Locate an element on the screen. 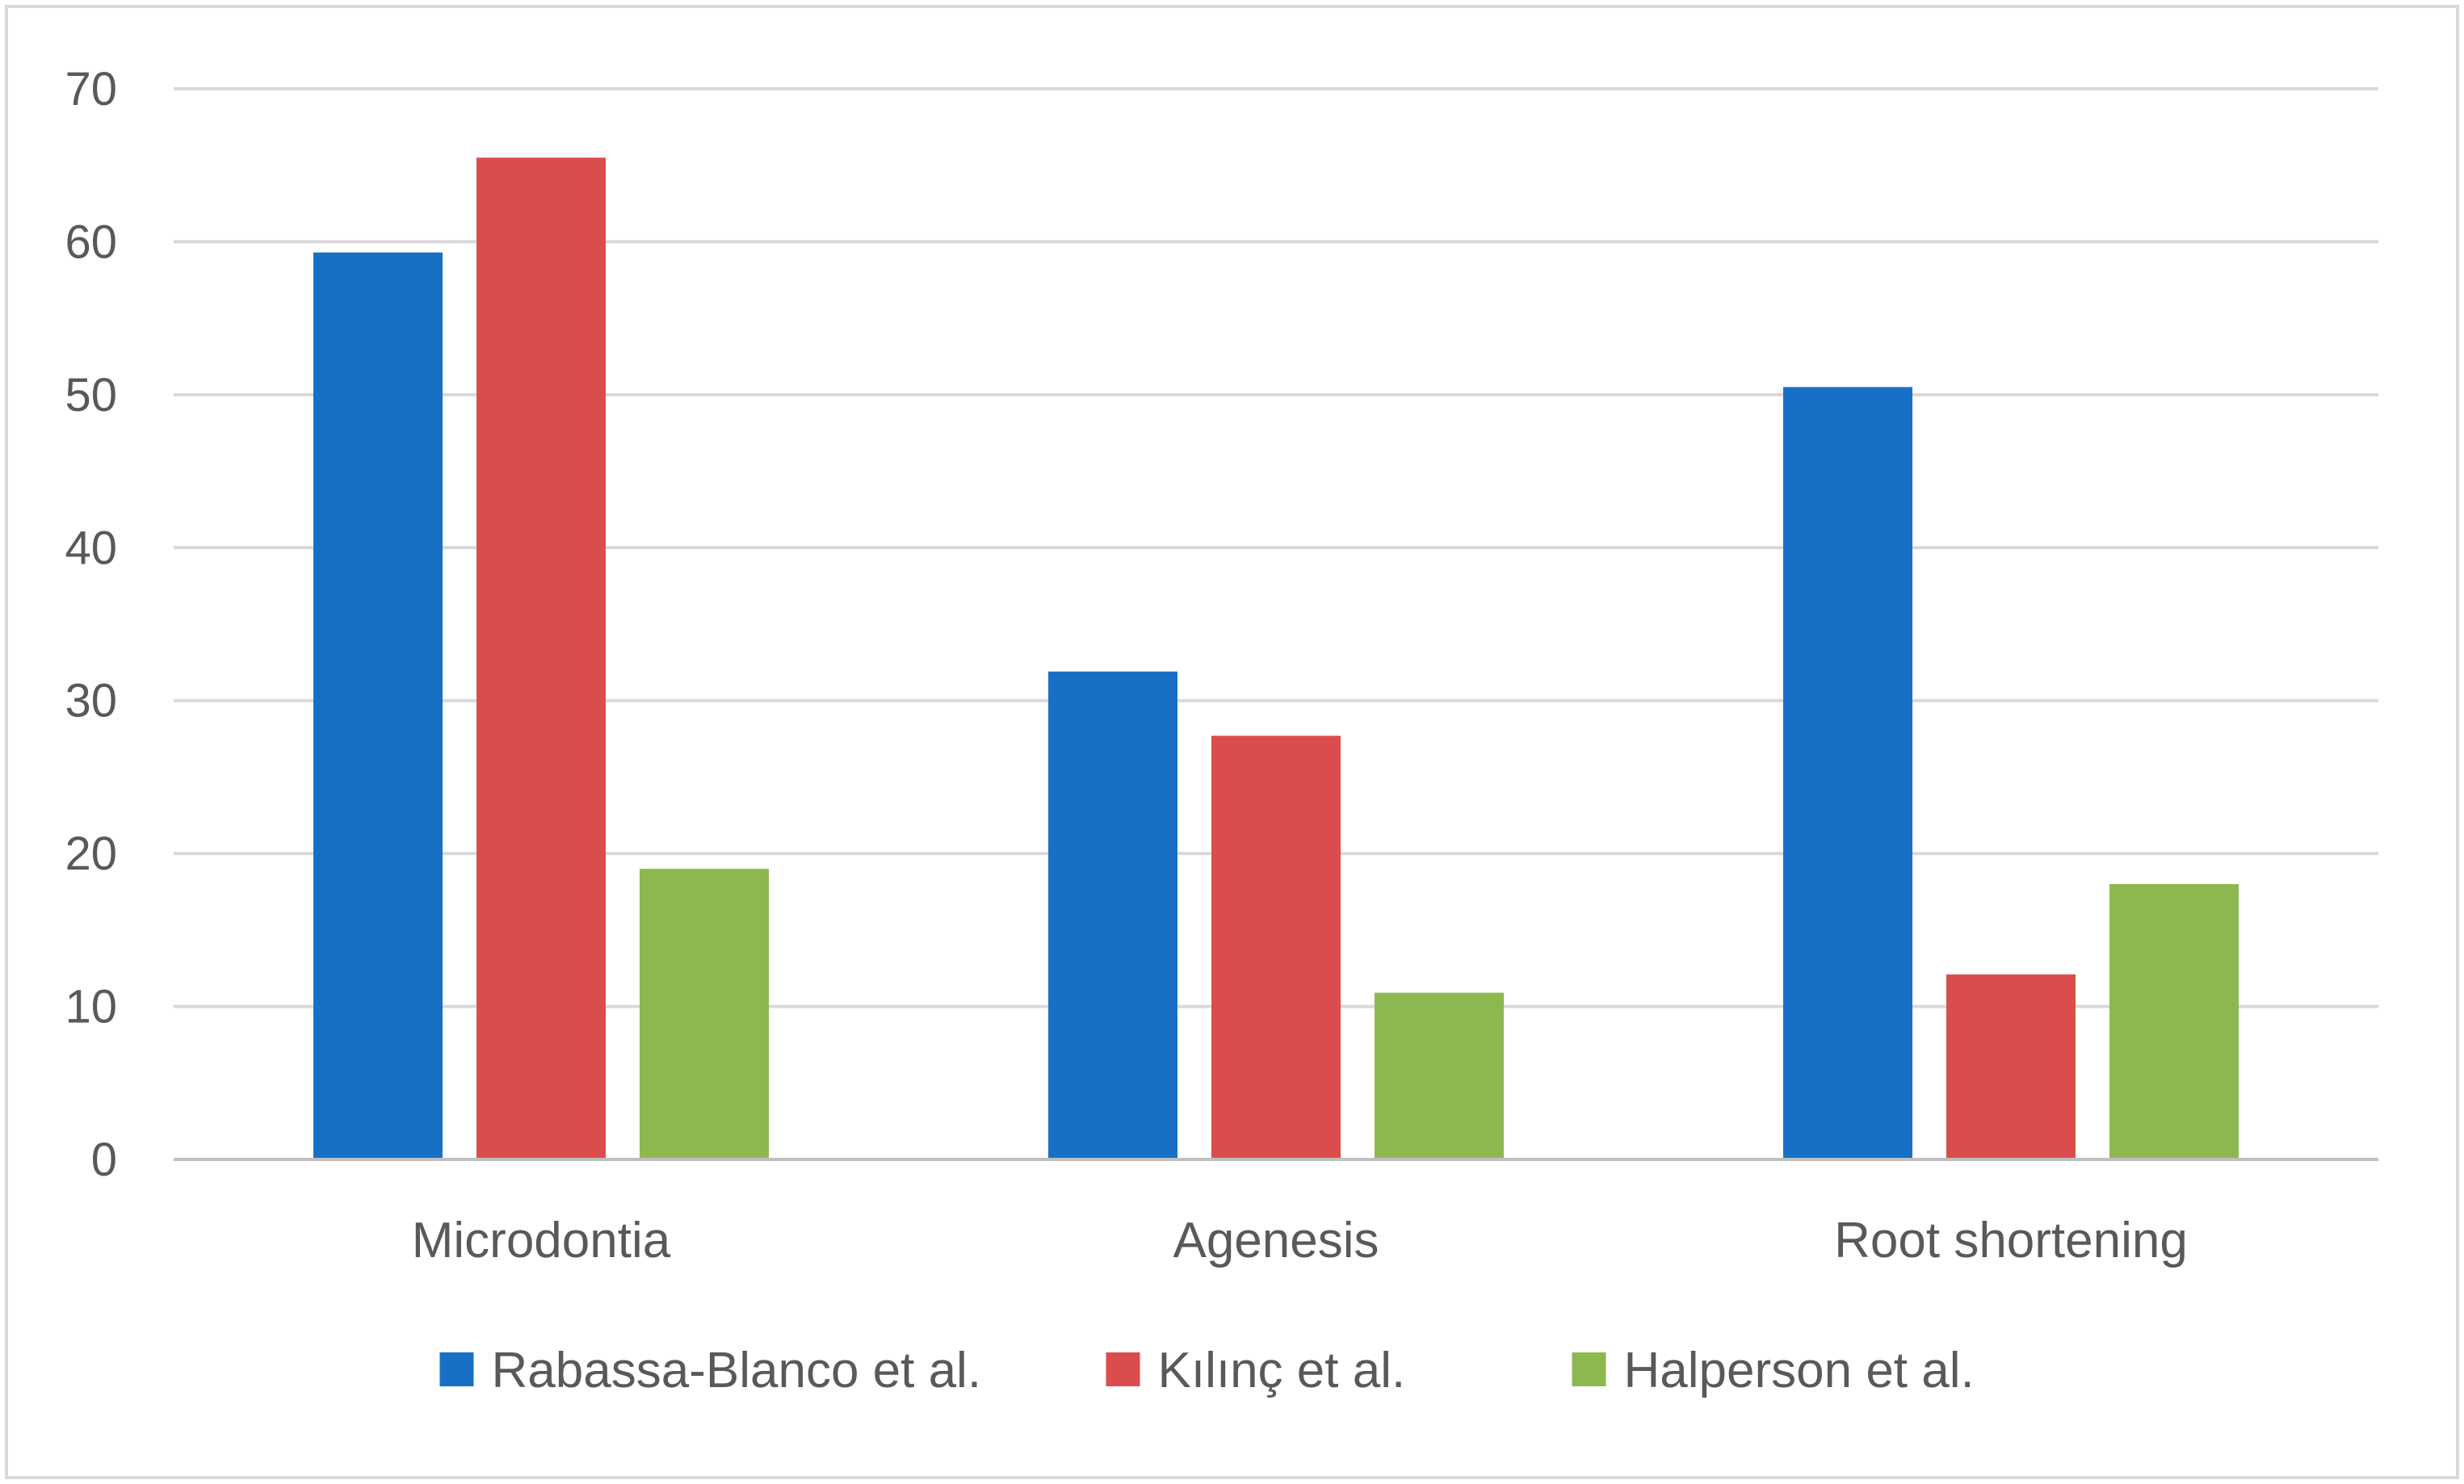 This screenshot has width=2464, height=1484. legend-item: Rabassa-Blanco et al. is located at coordinates (710, 1370).